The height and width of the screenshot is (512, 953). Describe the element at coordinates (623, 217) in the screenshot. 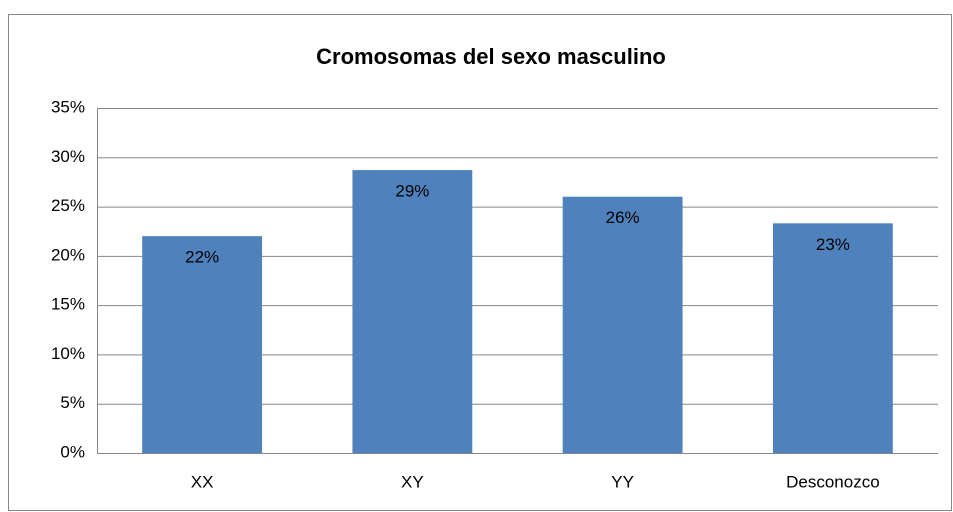

I see `data-label: 26%` at that location.